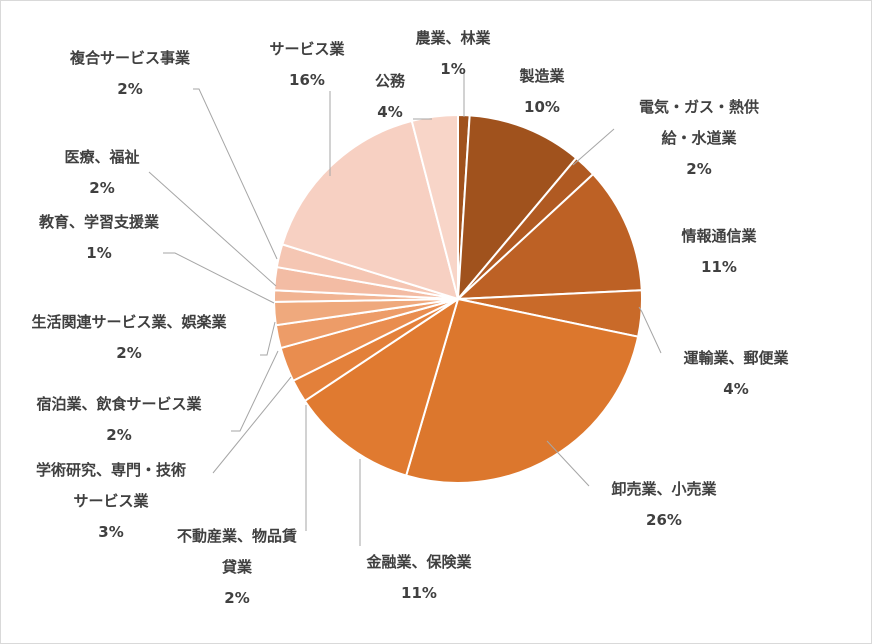  What do you see at coordinates (699, 138) in the screenshot?
I see `slice-category-label: 給・水道業` at bounding box center [699, 138].